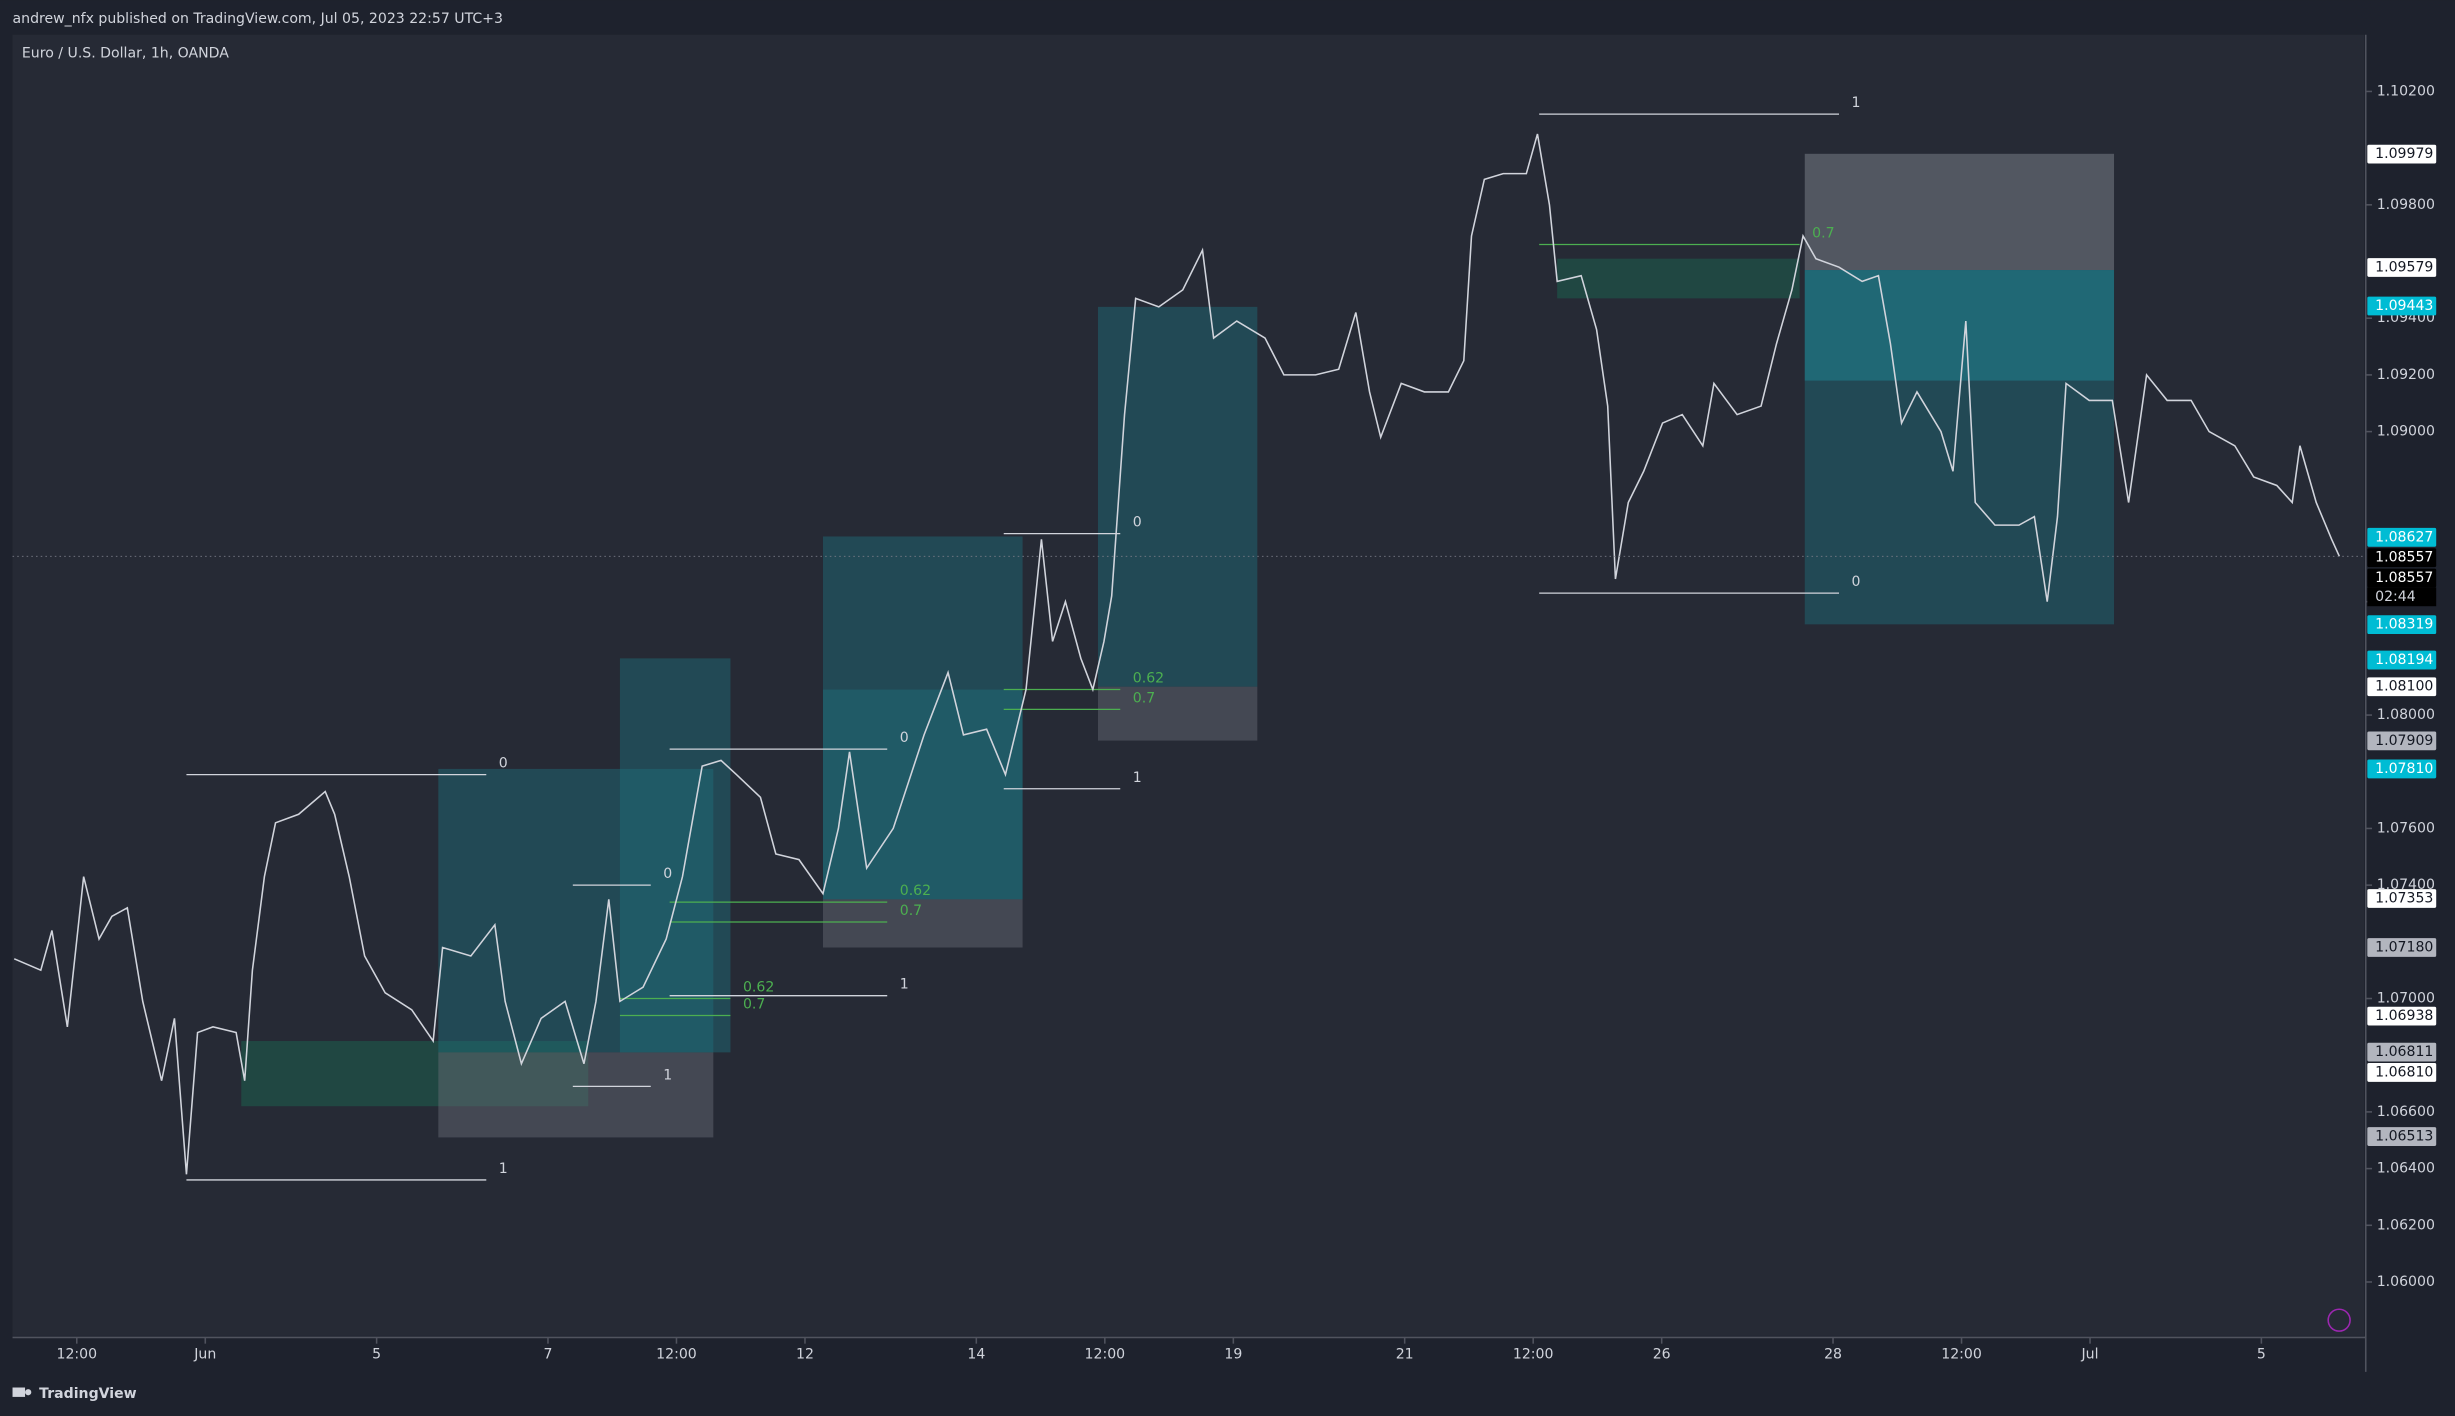  I want to click on price-label: 1.07909, so click(2404, 741).